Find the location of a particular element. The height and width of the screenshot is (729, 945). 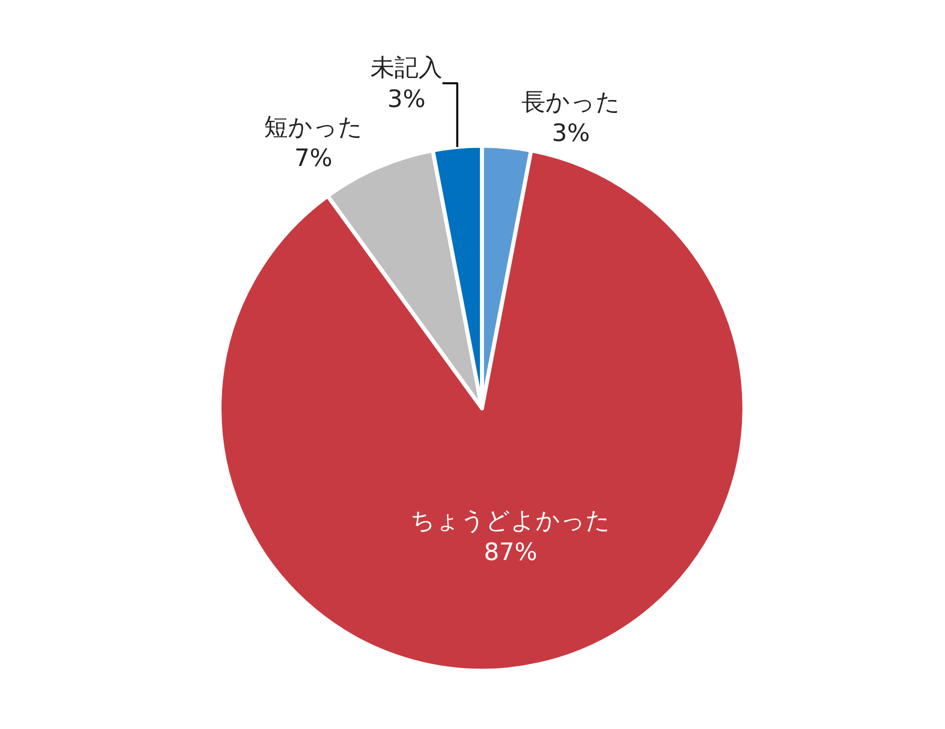

data-label: 87% is located at coordinates (511, 552).